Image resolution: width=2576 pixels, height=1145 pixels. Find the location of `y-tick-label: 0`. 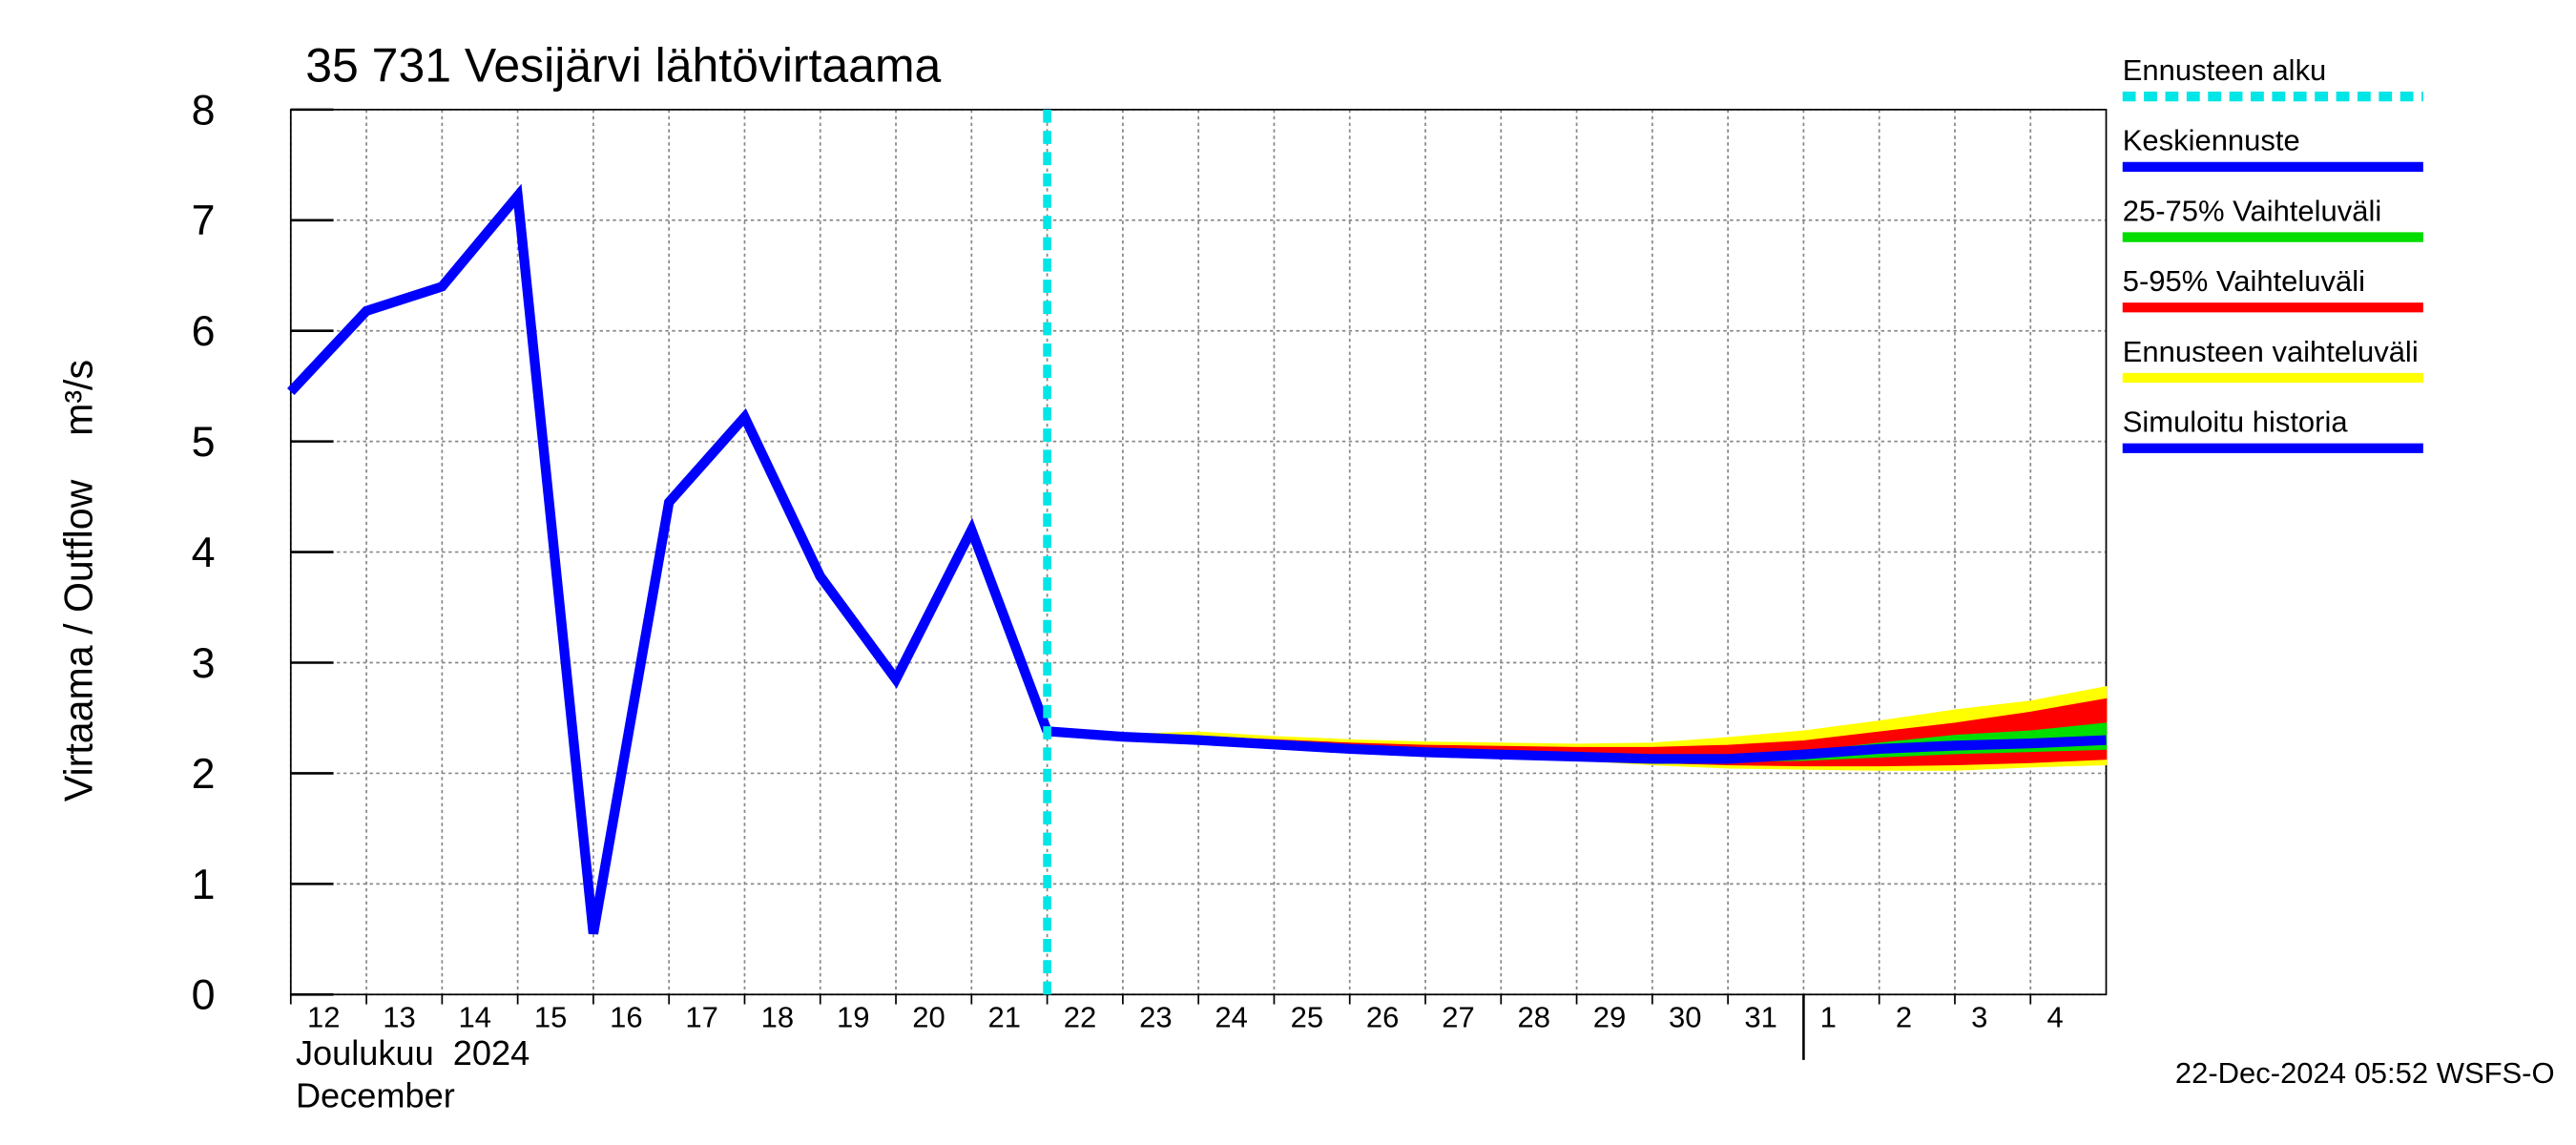

y-tick-label: 0 is located at coordinates (204, 996).